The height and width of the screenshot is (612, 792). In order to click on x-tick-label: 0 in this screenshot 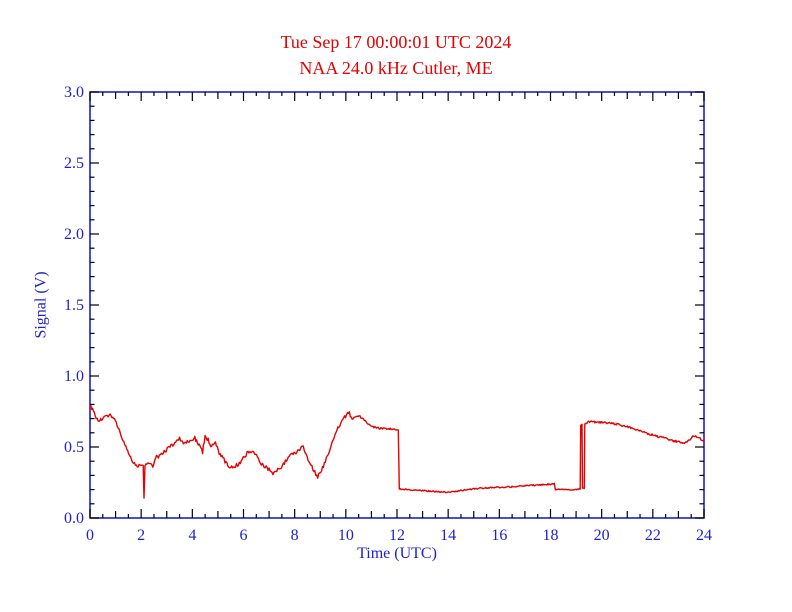, I will do `click(90, 535)`.